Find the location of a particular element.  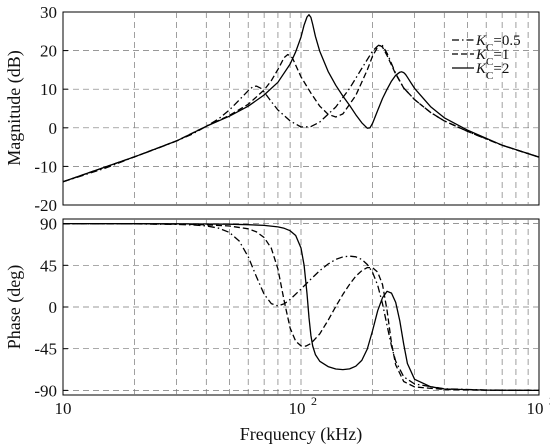

phase-y-tick-label: -45 is located at coordinates (45, 349).